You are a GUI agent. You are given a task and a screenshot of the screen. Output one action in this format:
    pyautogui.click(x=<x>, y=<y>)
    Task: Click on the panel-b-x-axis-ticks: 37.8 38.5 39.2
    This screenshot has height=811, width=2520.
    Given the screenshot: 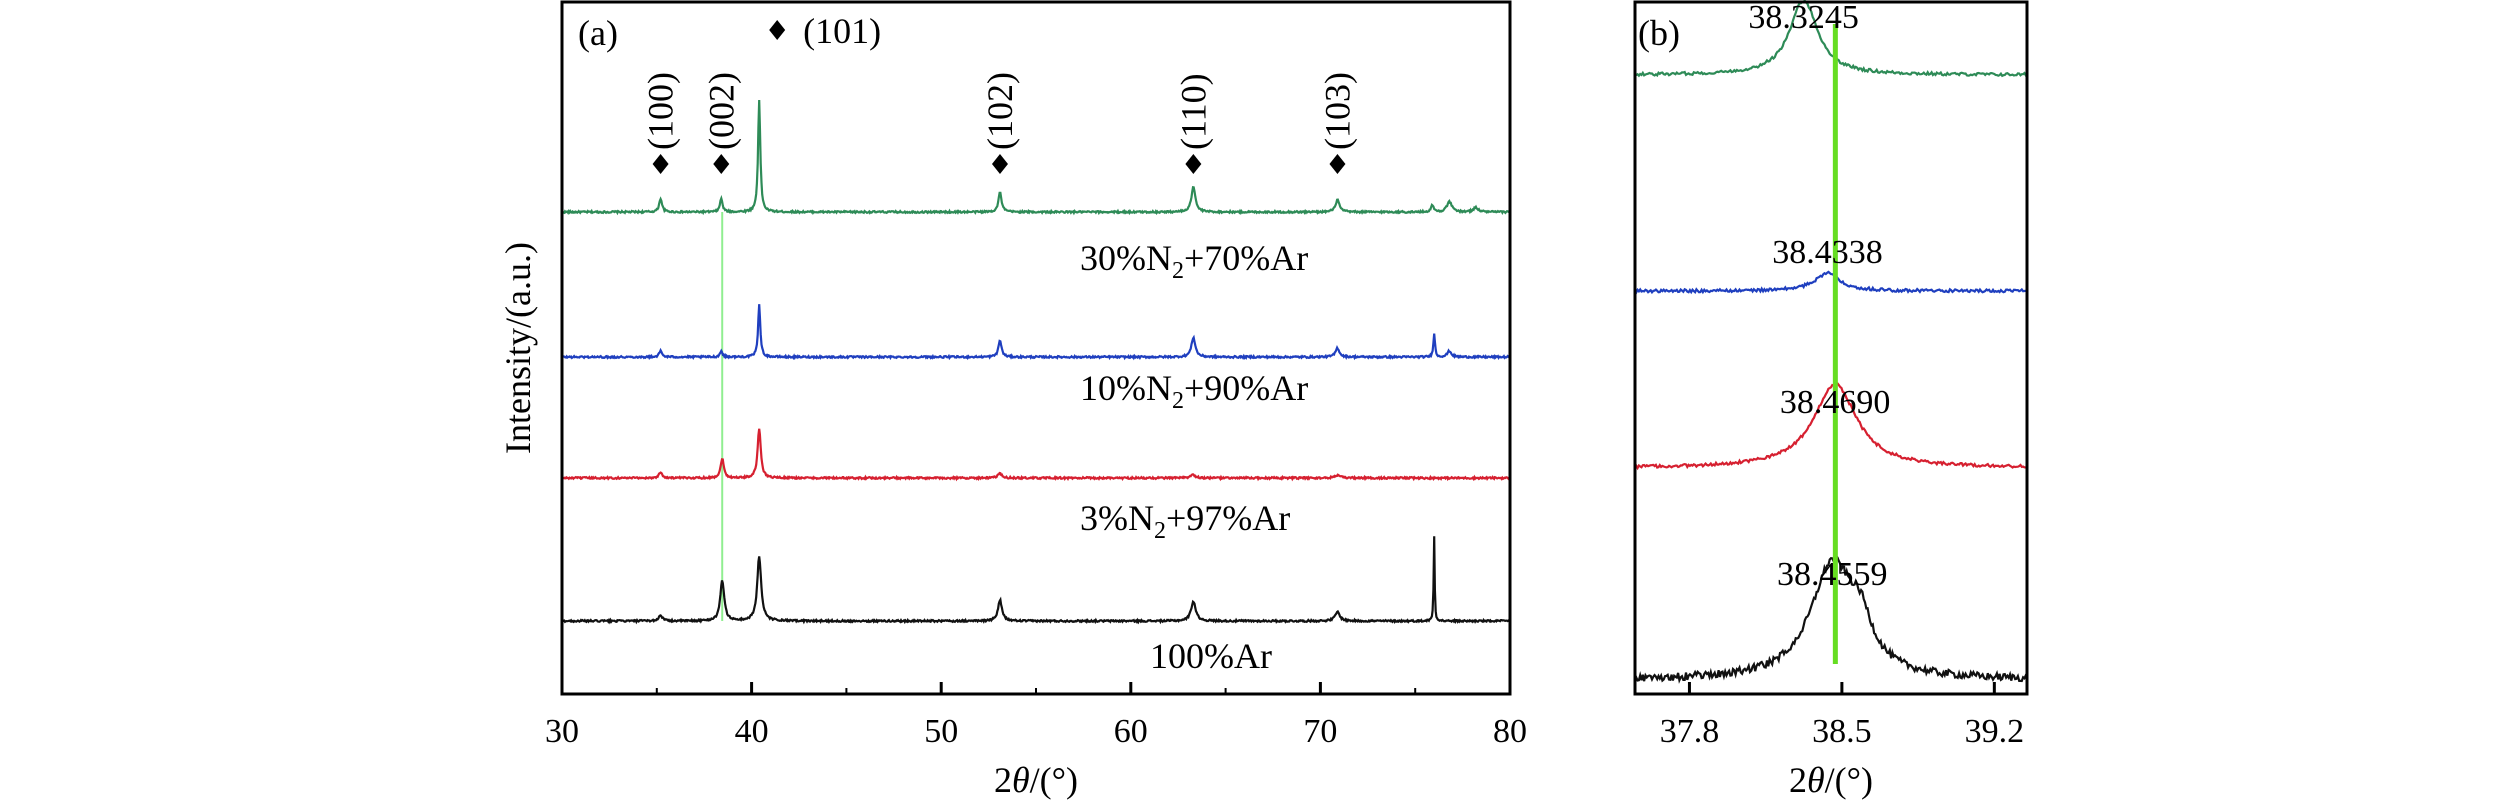 What is the action you would take?
    pyautogui.click(x=1842, y=716)
    